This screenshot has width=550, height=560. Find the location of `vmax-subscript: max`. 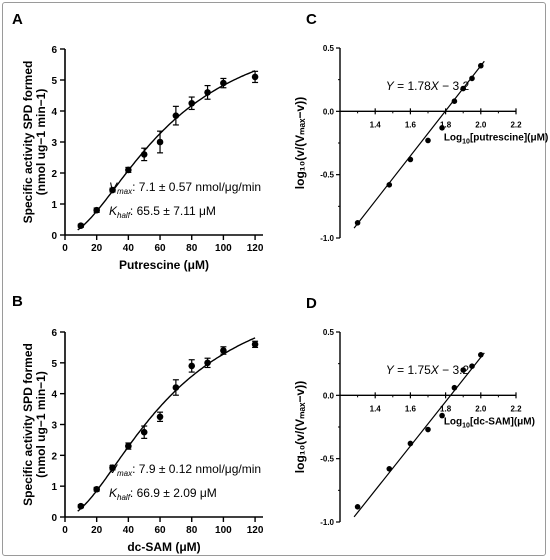

vmax-subscript: max is located at coordinates (125, 473).